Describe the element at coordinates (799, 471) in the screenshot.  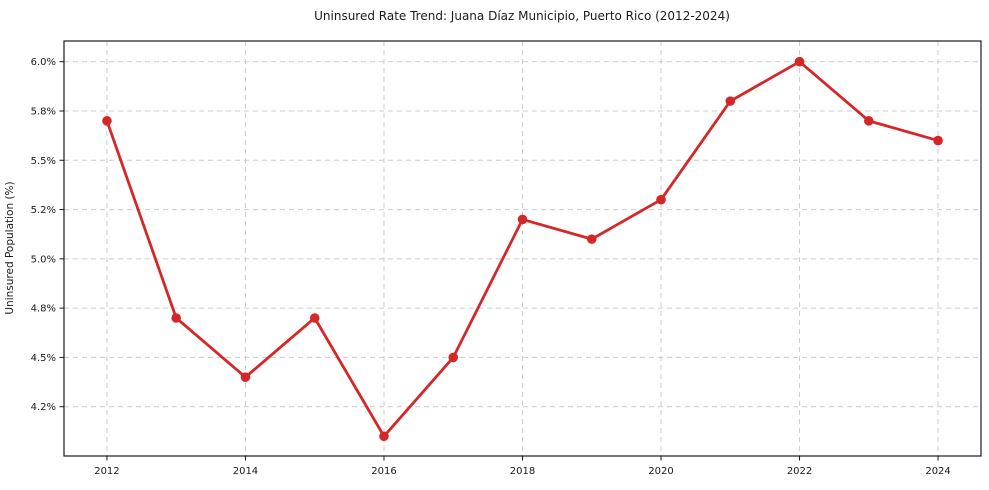
I see `x-tick-label: 2022` at that location.